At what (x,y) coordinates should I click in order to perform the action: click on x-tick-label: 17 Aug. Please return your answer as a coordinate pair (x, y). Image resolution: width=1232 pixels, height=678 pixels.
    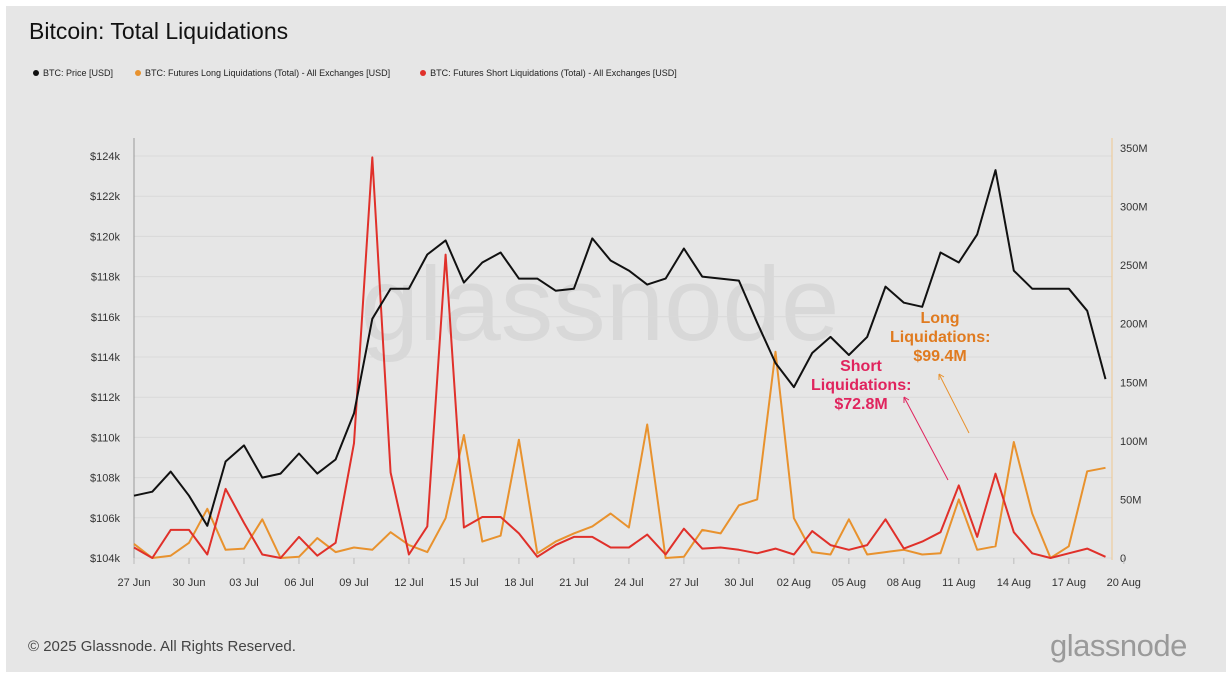
    Looking at the image, I should click on (1069, 583).